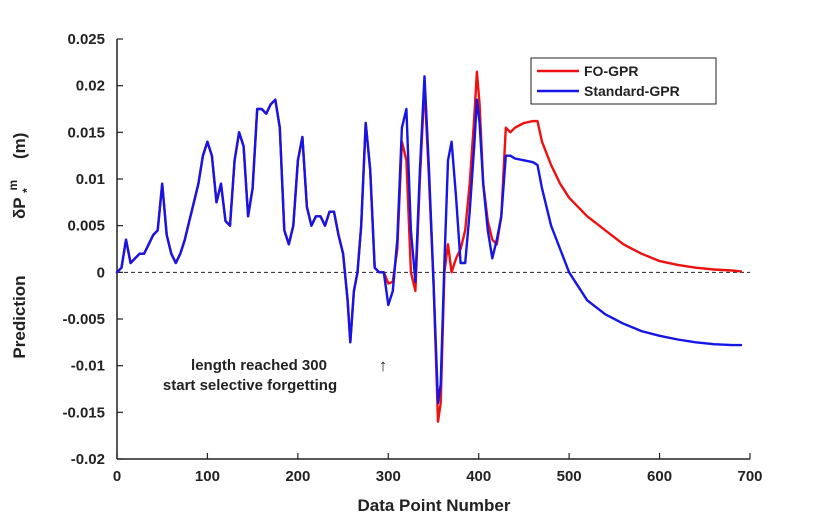  Describe the element at coordinates (117, 476) in the screenshot. I see `x-tick-label: 0` at that location.